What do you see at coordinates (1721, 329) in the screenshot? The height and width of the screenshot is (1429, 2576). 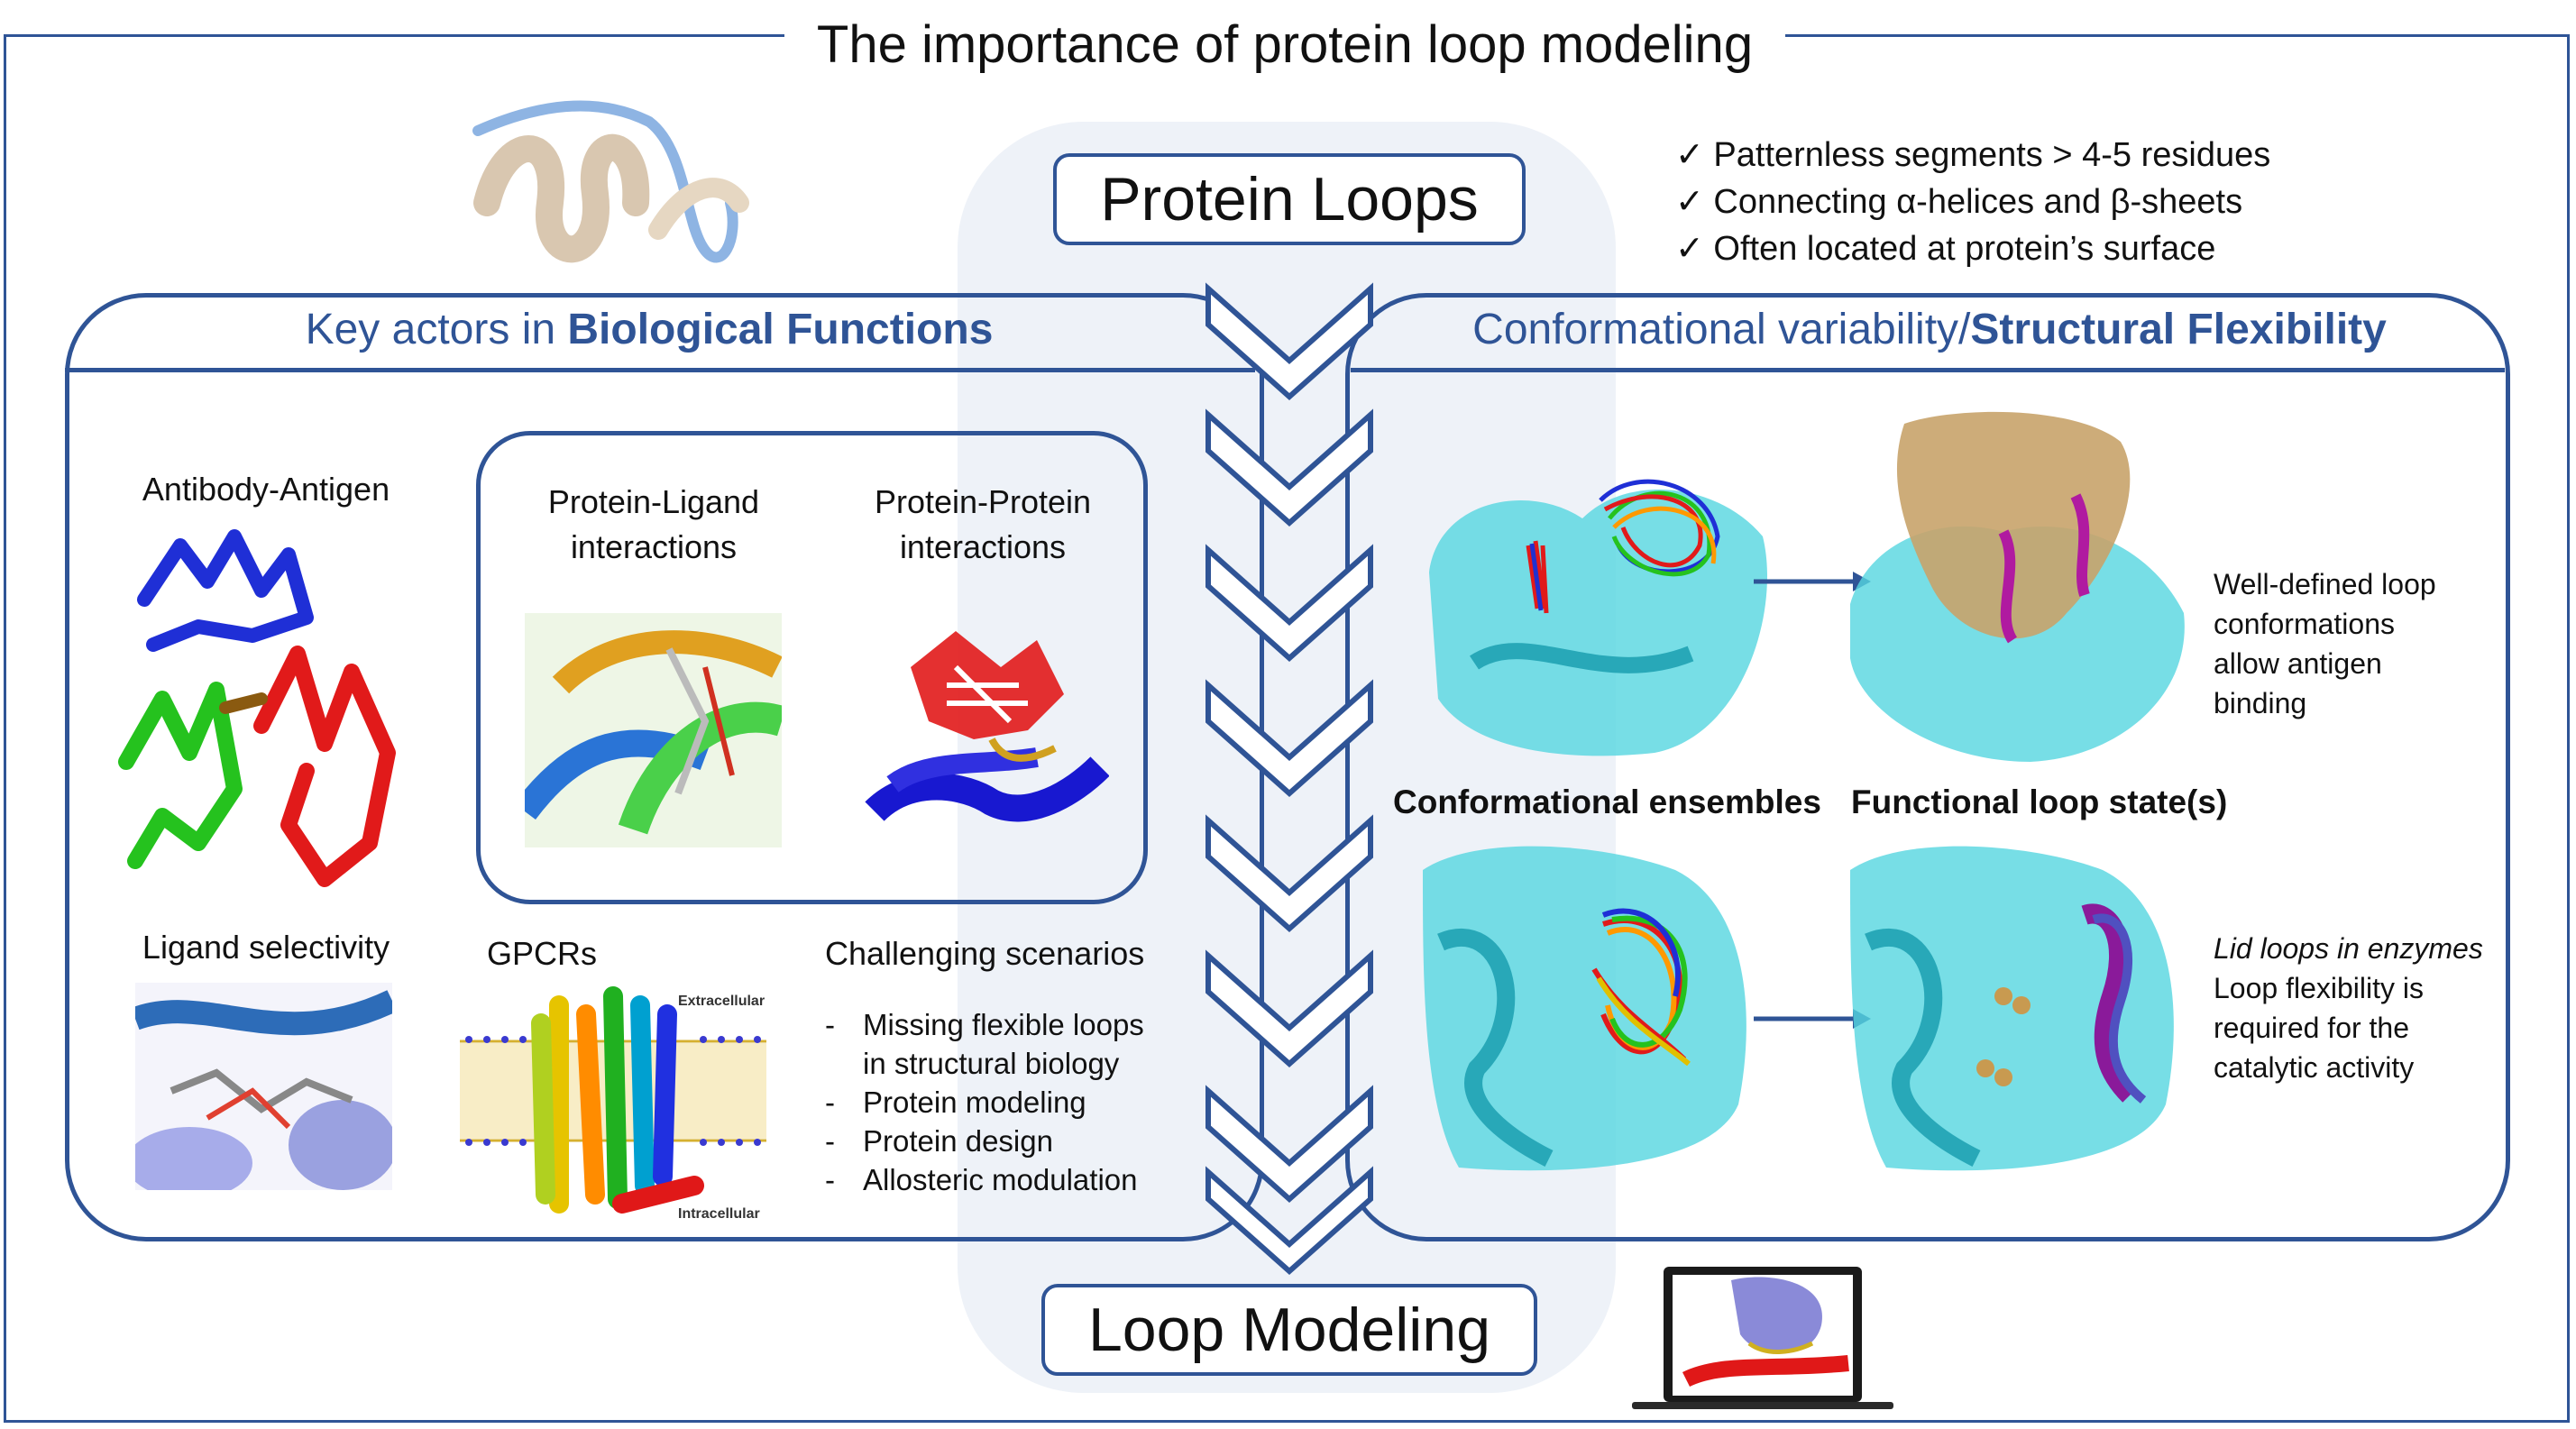 I see `right-heading-plain: Conformational variability/` at bounding box center [1721, 329].